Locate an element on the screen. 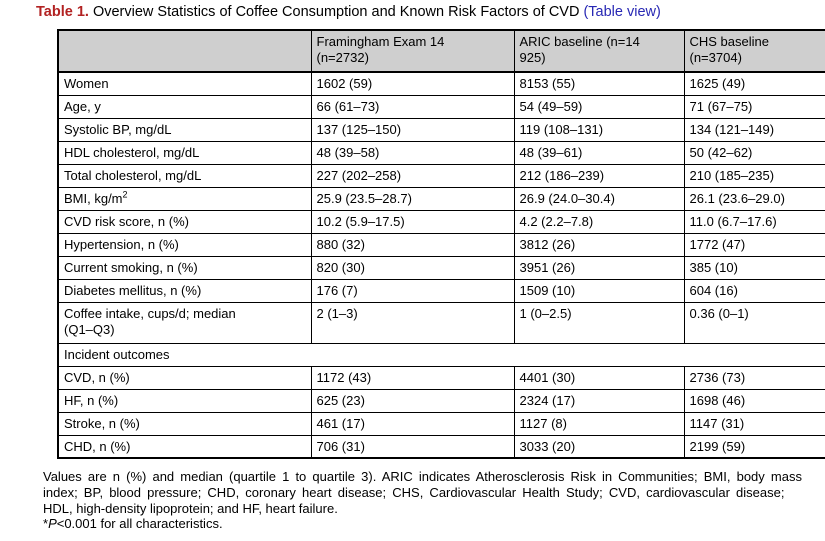 Image resolution: width=825 pixels, height=541 pixels. footnote-pvalue: *P<0.001 for all characteristics. is located at coordinates (133, 524).